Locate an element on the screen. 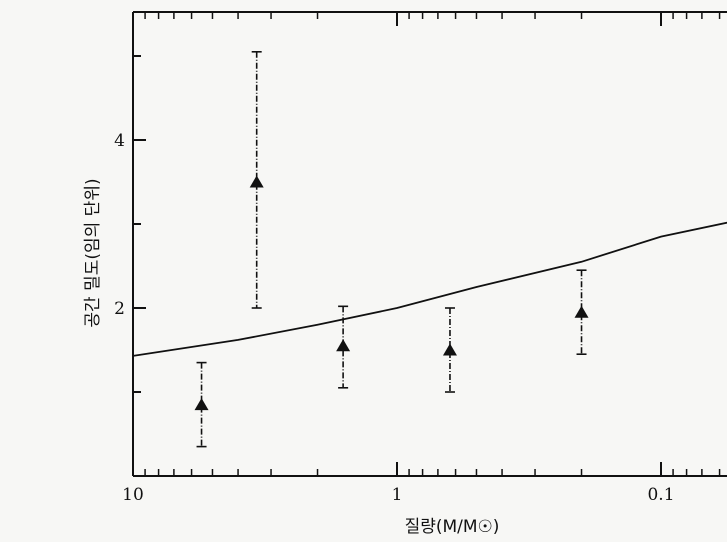 The image size is (727, 542). x-tick-label: 10 is located at coordinates (133, 495).